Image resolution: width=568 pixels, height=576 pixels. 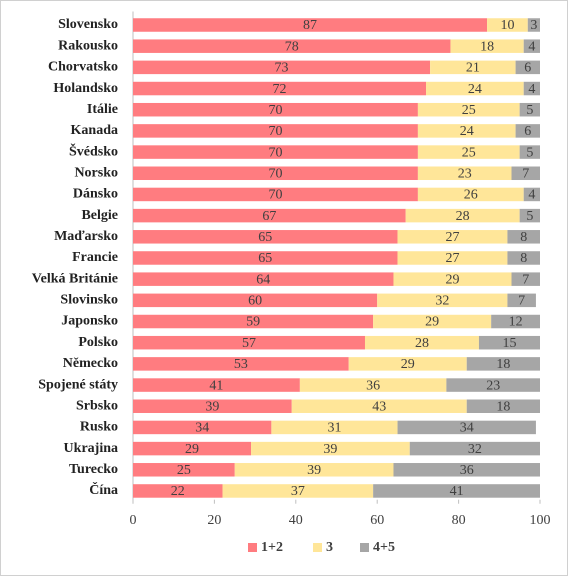 I want to click on data-label: 36, so click(x=373, y=385).